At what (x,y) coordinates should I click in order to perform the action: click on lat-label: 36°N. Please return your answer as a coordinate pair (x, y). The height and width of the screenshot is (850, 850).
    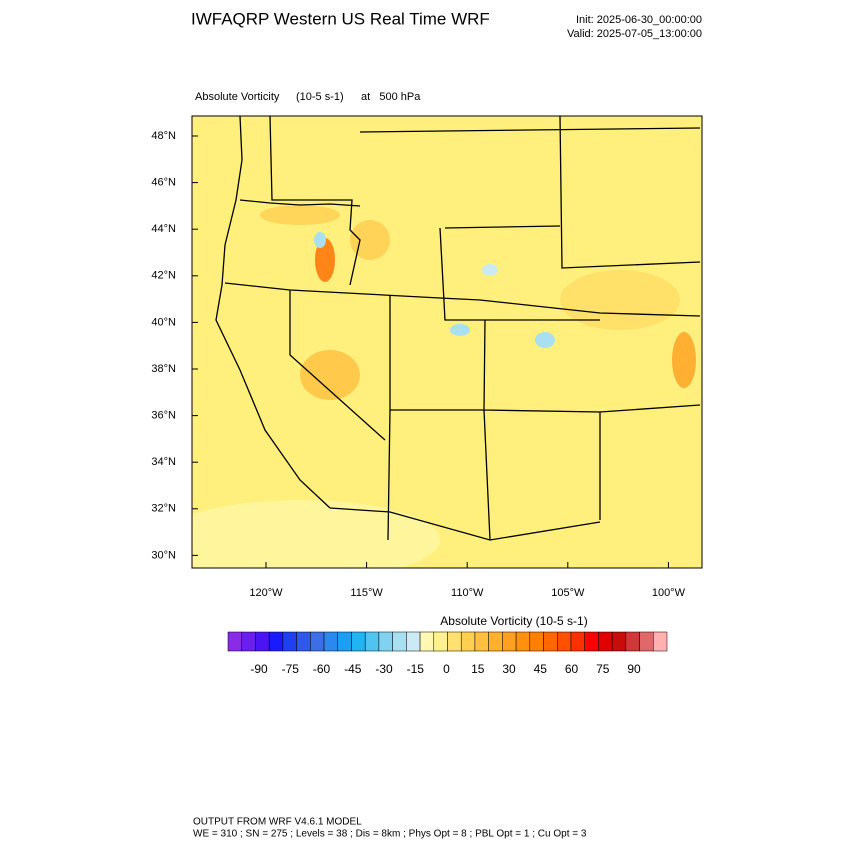
    Looking at the image, I should click on (163, 416).